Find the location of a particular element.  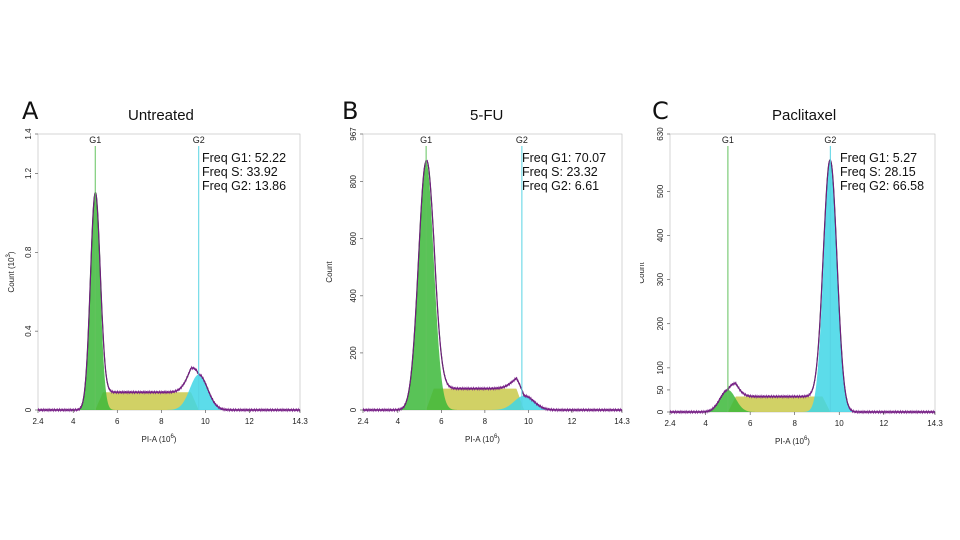

y-tick-label: 500 is located at coordinates (660, 191).